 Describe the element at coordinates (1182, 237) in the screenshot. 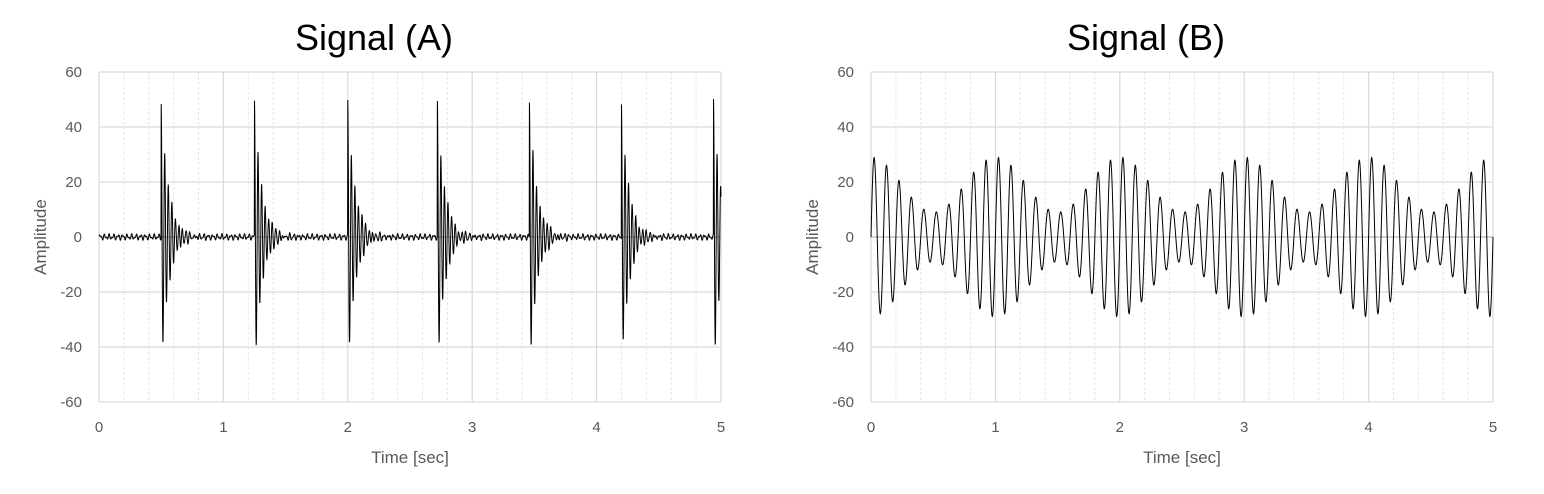

I see `signal-series-line` at that location.